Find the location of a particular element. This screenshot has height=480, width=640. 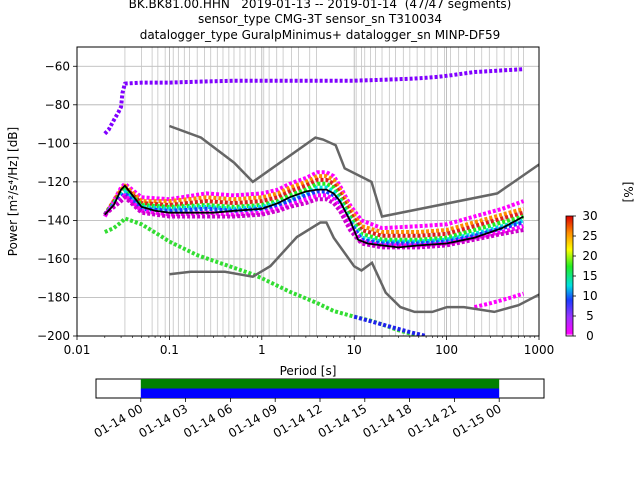

mean-psd-curve is located at coordinates (314, 216).